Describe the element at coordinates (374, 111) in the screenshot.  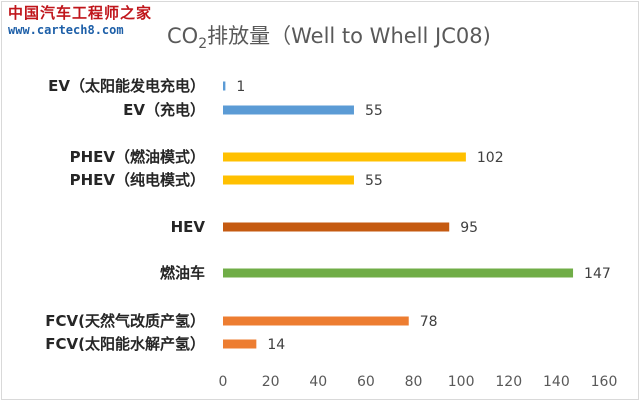
I see `value-label-1: 55` at that location.